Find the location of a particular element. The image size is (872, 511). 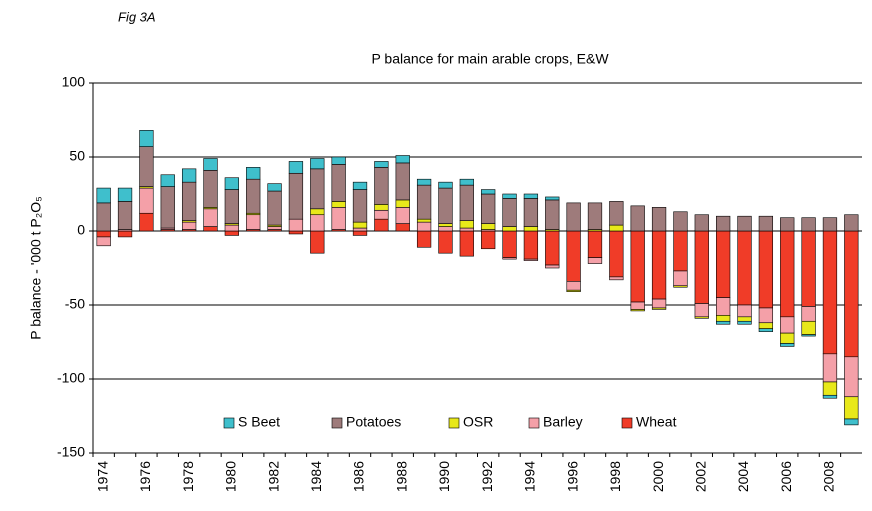

x-tick-label: 1992 is located at coordinates (487, 476).